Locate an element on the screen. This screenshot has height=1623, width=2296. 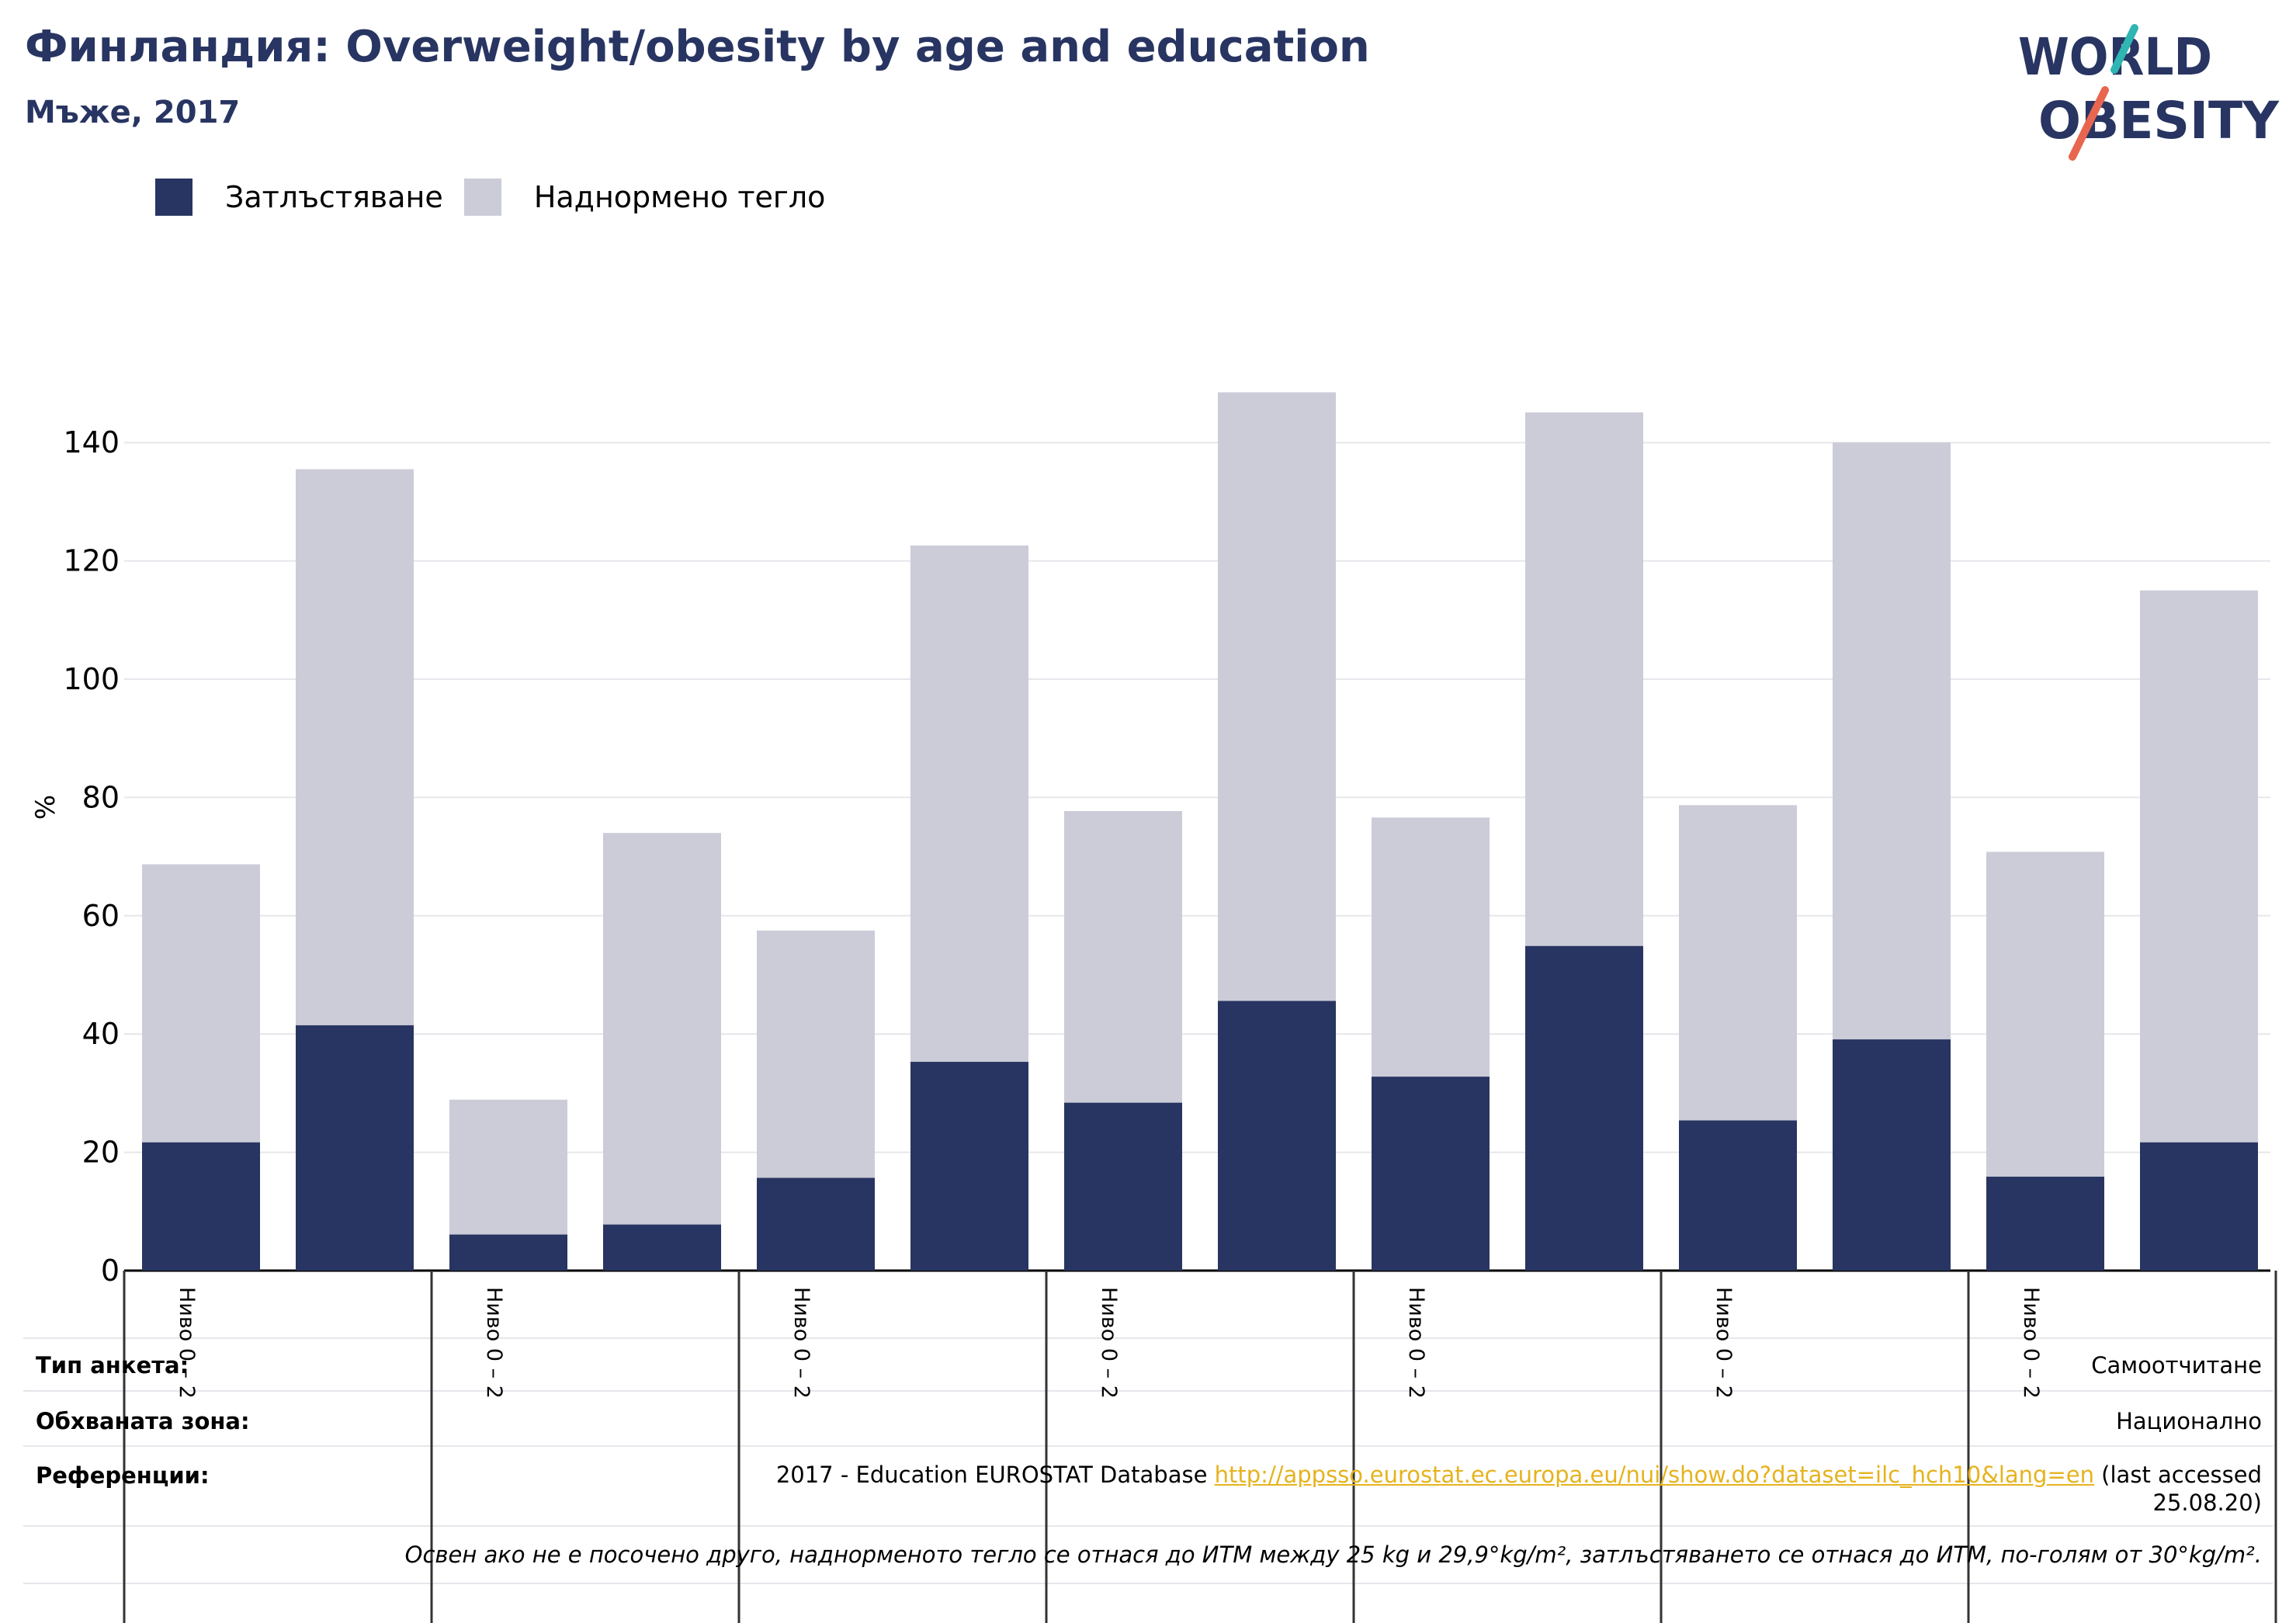
legend-label-obesity: Затлъстяване is located at coordinates (334, 197).